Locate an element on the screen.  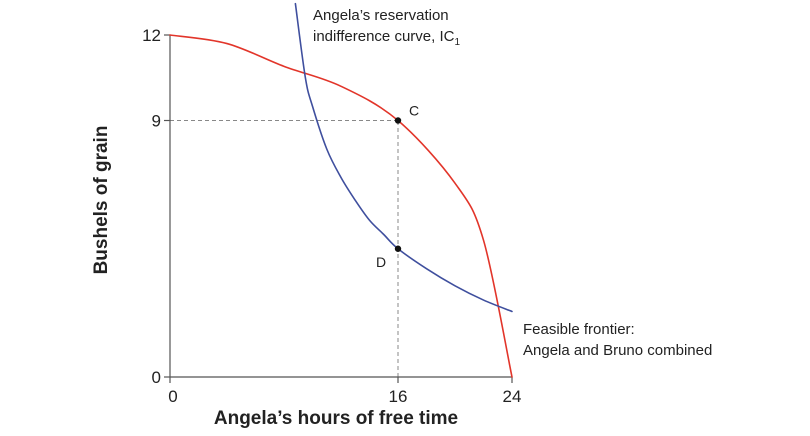
x-tick-label-0: 0 is located at coordinates (172, 396).